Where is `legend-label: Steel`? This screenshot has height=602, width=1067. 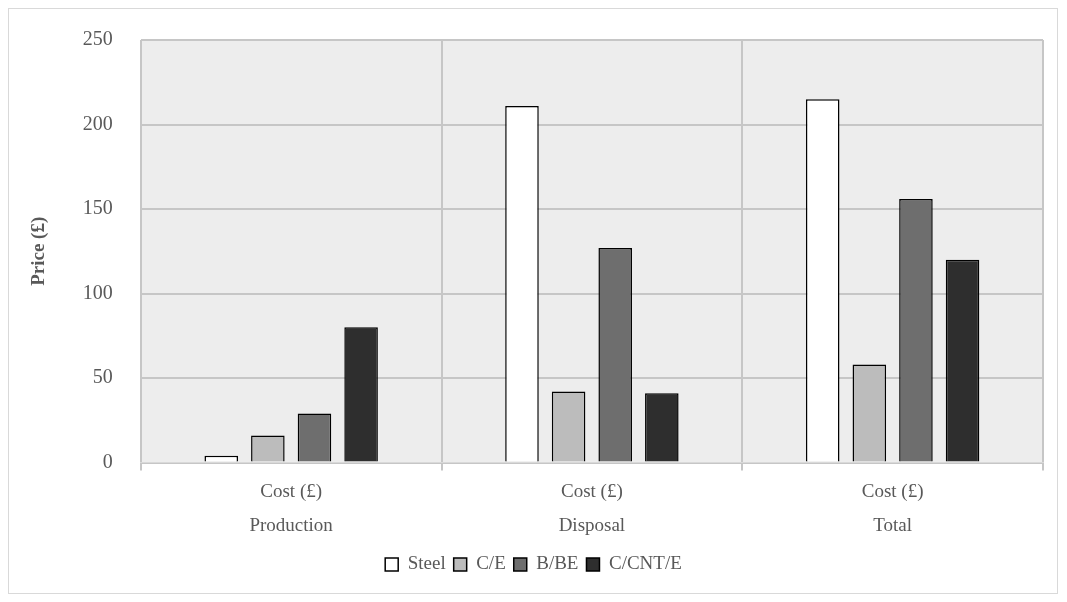 legend-label: Steel is located at coordinates (426, 563).